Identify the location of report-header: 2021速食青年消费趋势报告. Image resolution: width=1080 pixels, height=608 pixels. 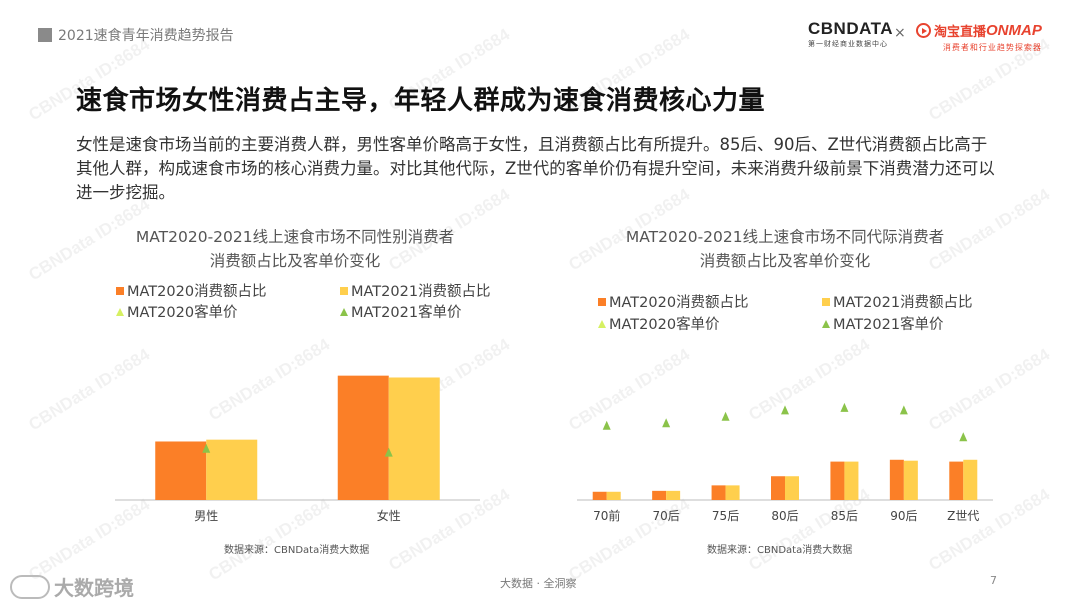
(136, 35).